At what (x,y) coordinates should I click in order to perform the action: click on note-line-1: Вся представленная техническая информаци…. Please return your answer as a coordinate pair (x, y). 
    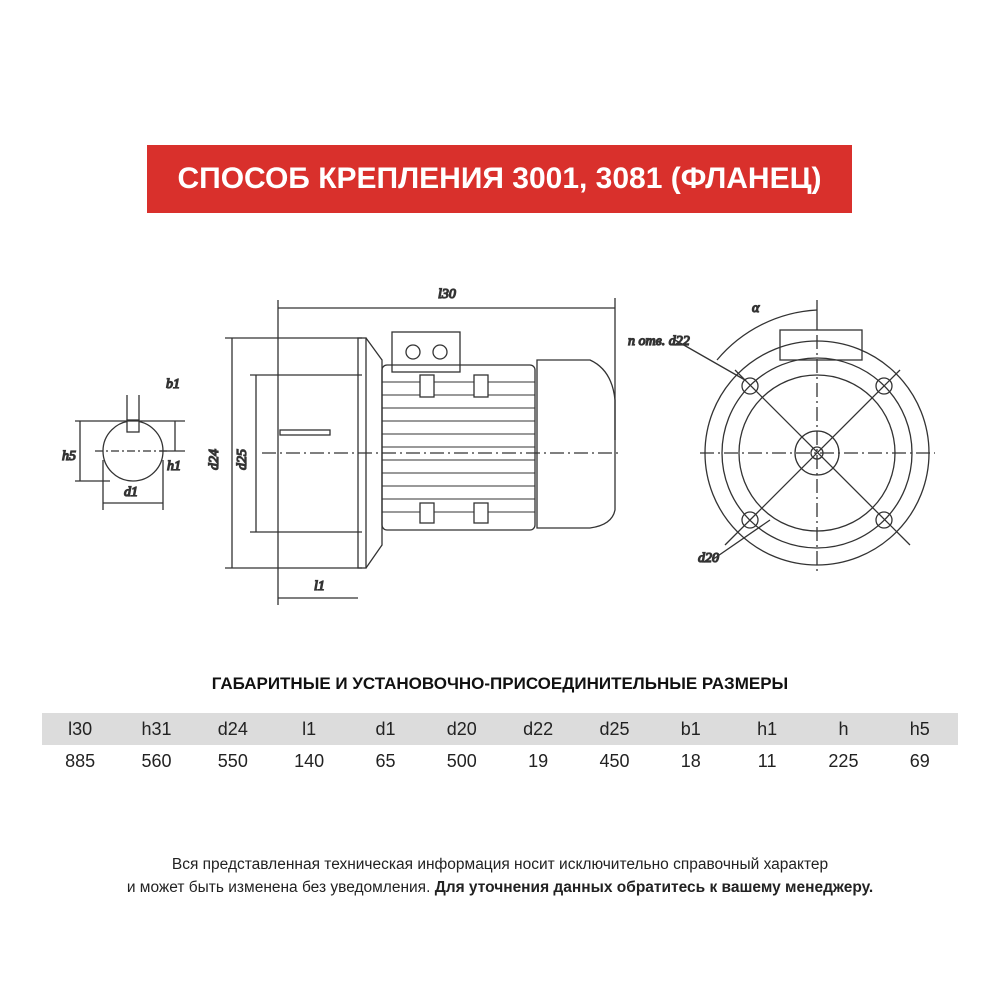
    Looking at the image, I should click on (500, 864).